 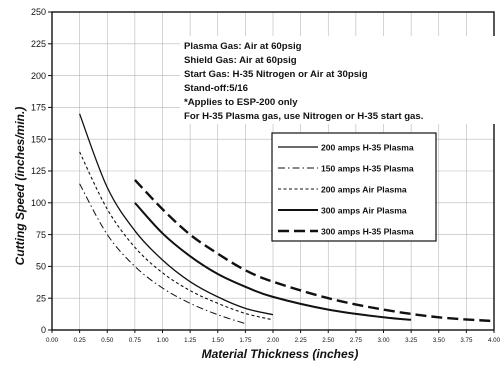 I want to click on y-tick-label: 0, so click(x=43, y=330).